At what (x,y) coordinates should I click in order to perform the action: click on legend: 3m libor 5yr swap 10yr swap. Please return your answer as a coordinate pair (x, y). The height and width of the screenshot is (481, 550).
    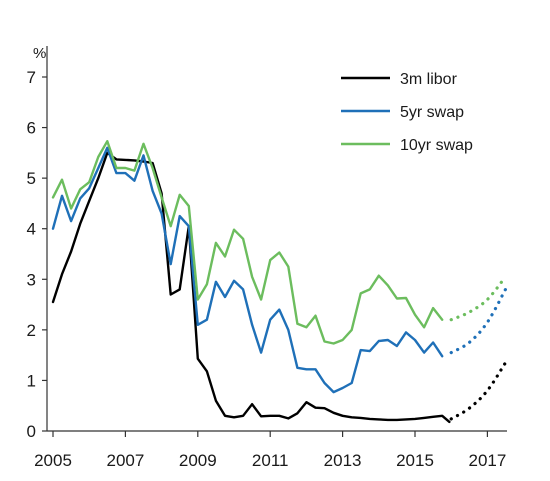
    Looking at the image, I should click on (407, 112).